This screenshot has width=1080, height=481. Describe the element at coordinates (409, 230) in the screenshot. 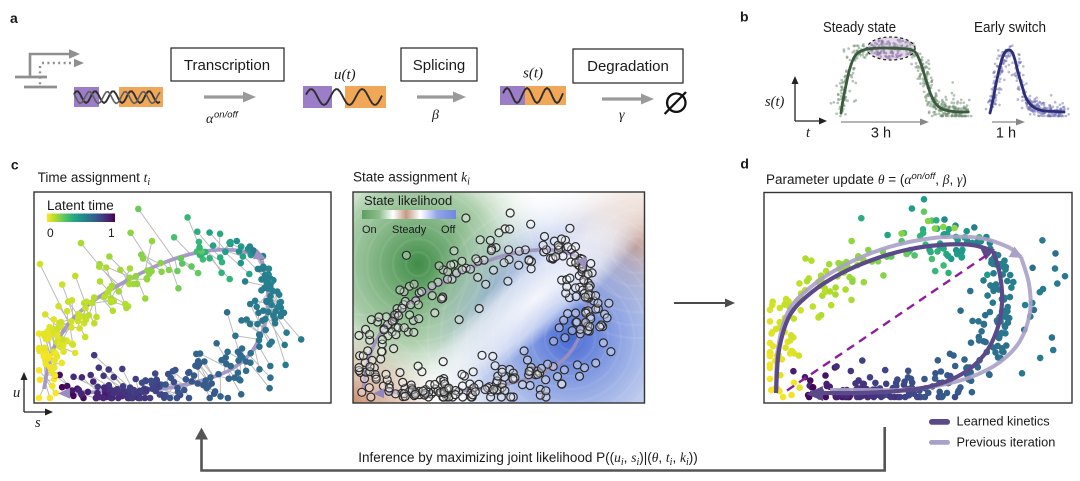

I see `svg-text: Steady` at that location.